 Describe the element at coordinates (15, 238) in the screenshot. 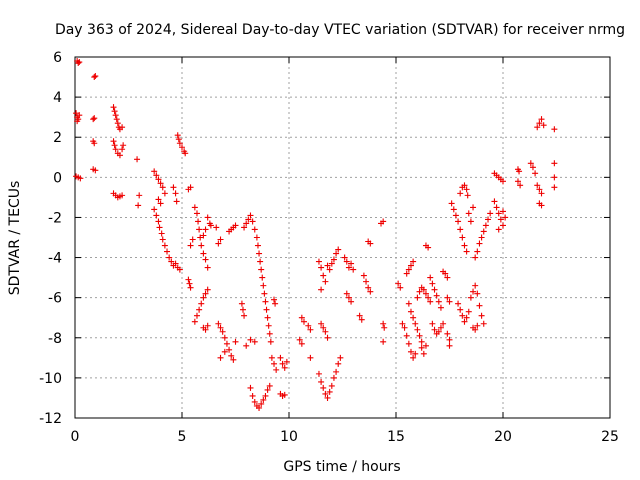

I see `y-axis-label: SDTVAR / TECUs` at that location.